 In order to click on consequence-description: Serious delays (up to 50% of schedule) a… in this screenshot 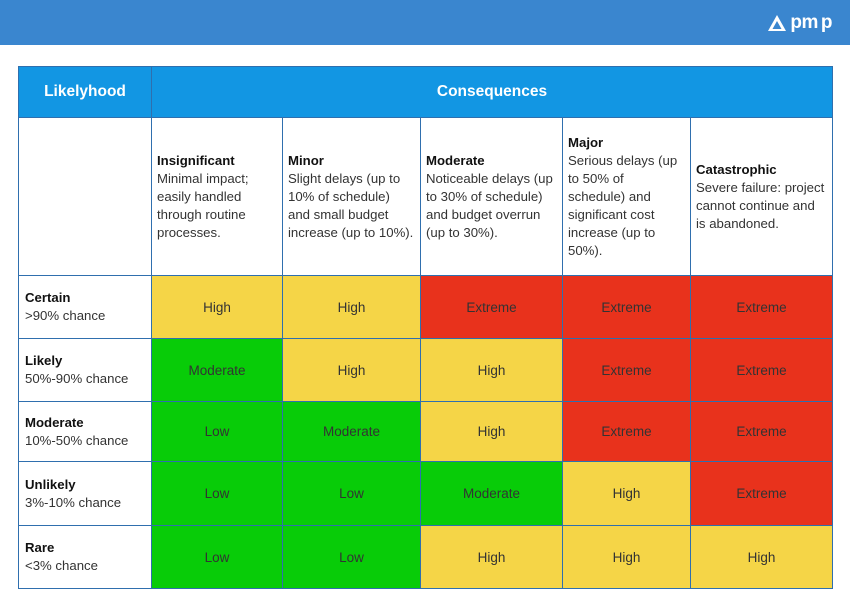, I will do `click(623, 205)`.